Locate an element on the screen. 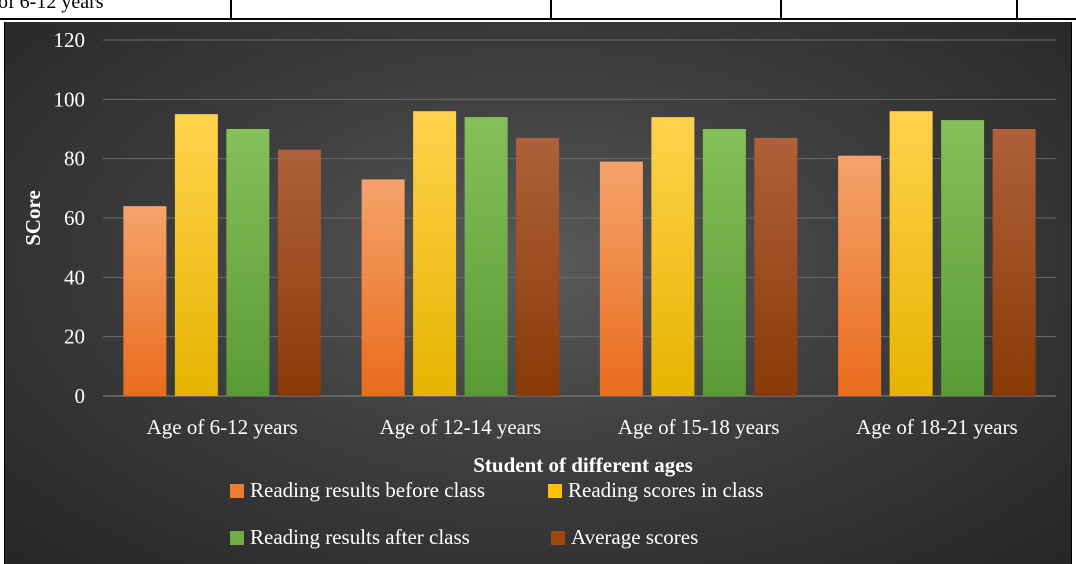 This screenshot has width=1076, height=564. y-tick-label: 20 is located at coordinates (74, 337).